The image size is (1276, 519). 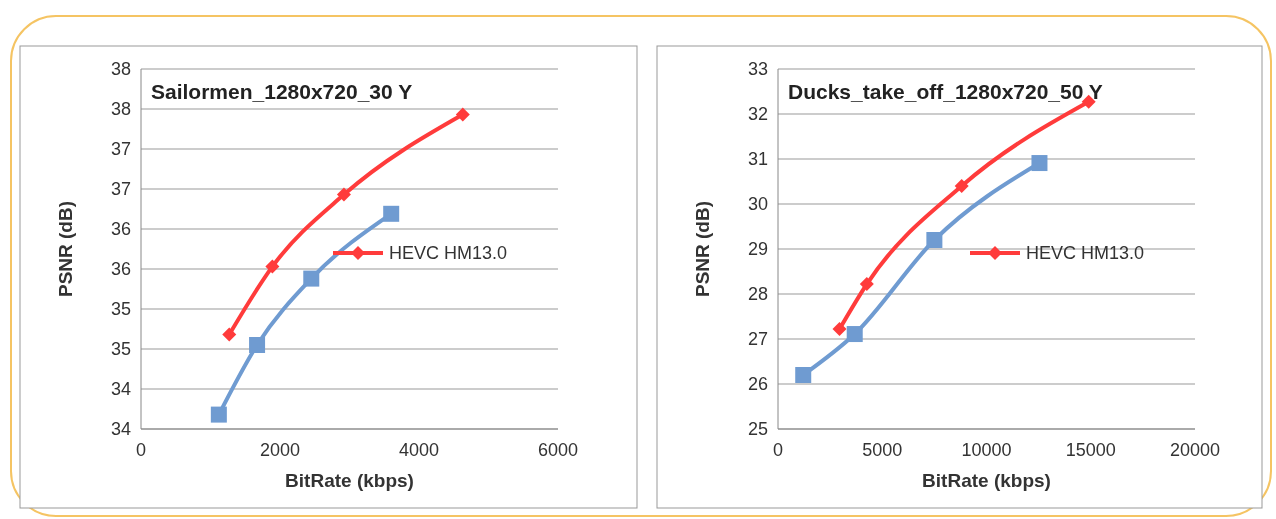 What do you see at coordinates (757, 204) in the screenshot?
I see `y-tick-label: 30` at bounding box center [757, 204].